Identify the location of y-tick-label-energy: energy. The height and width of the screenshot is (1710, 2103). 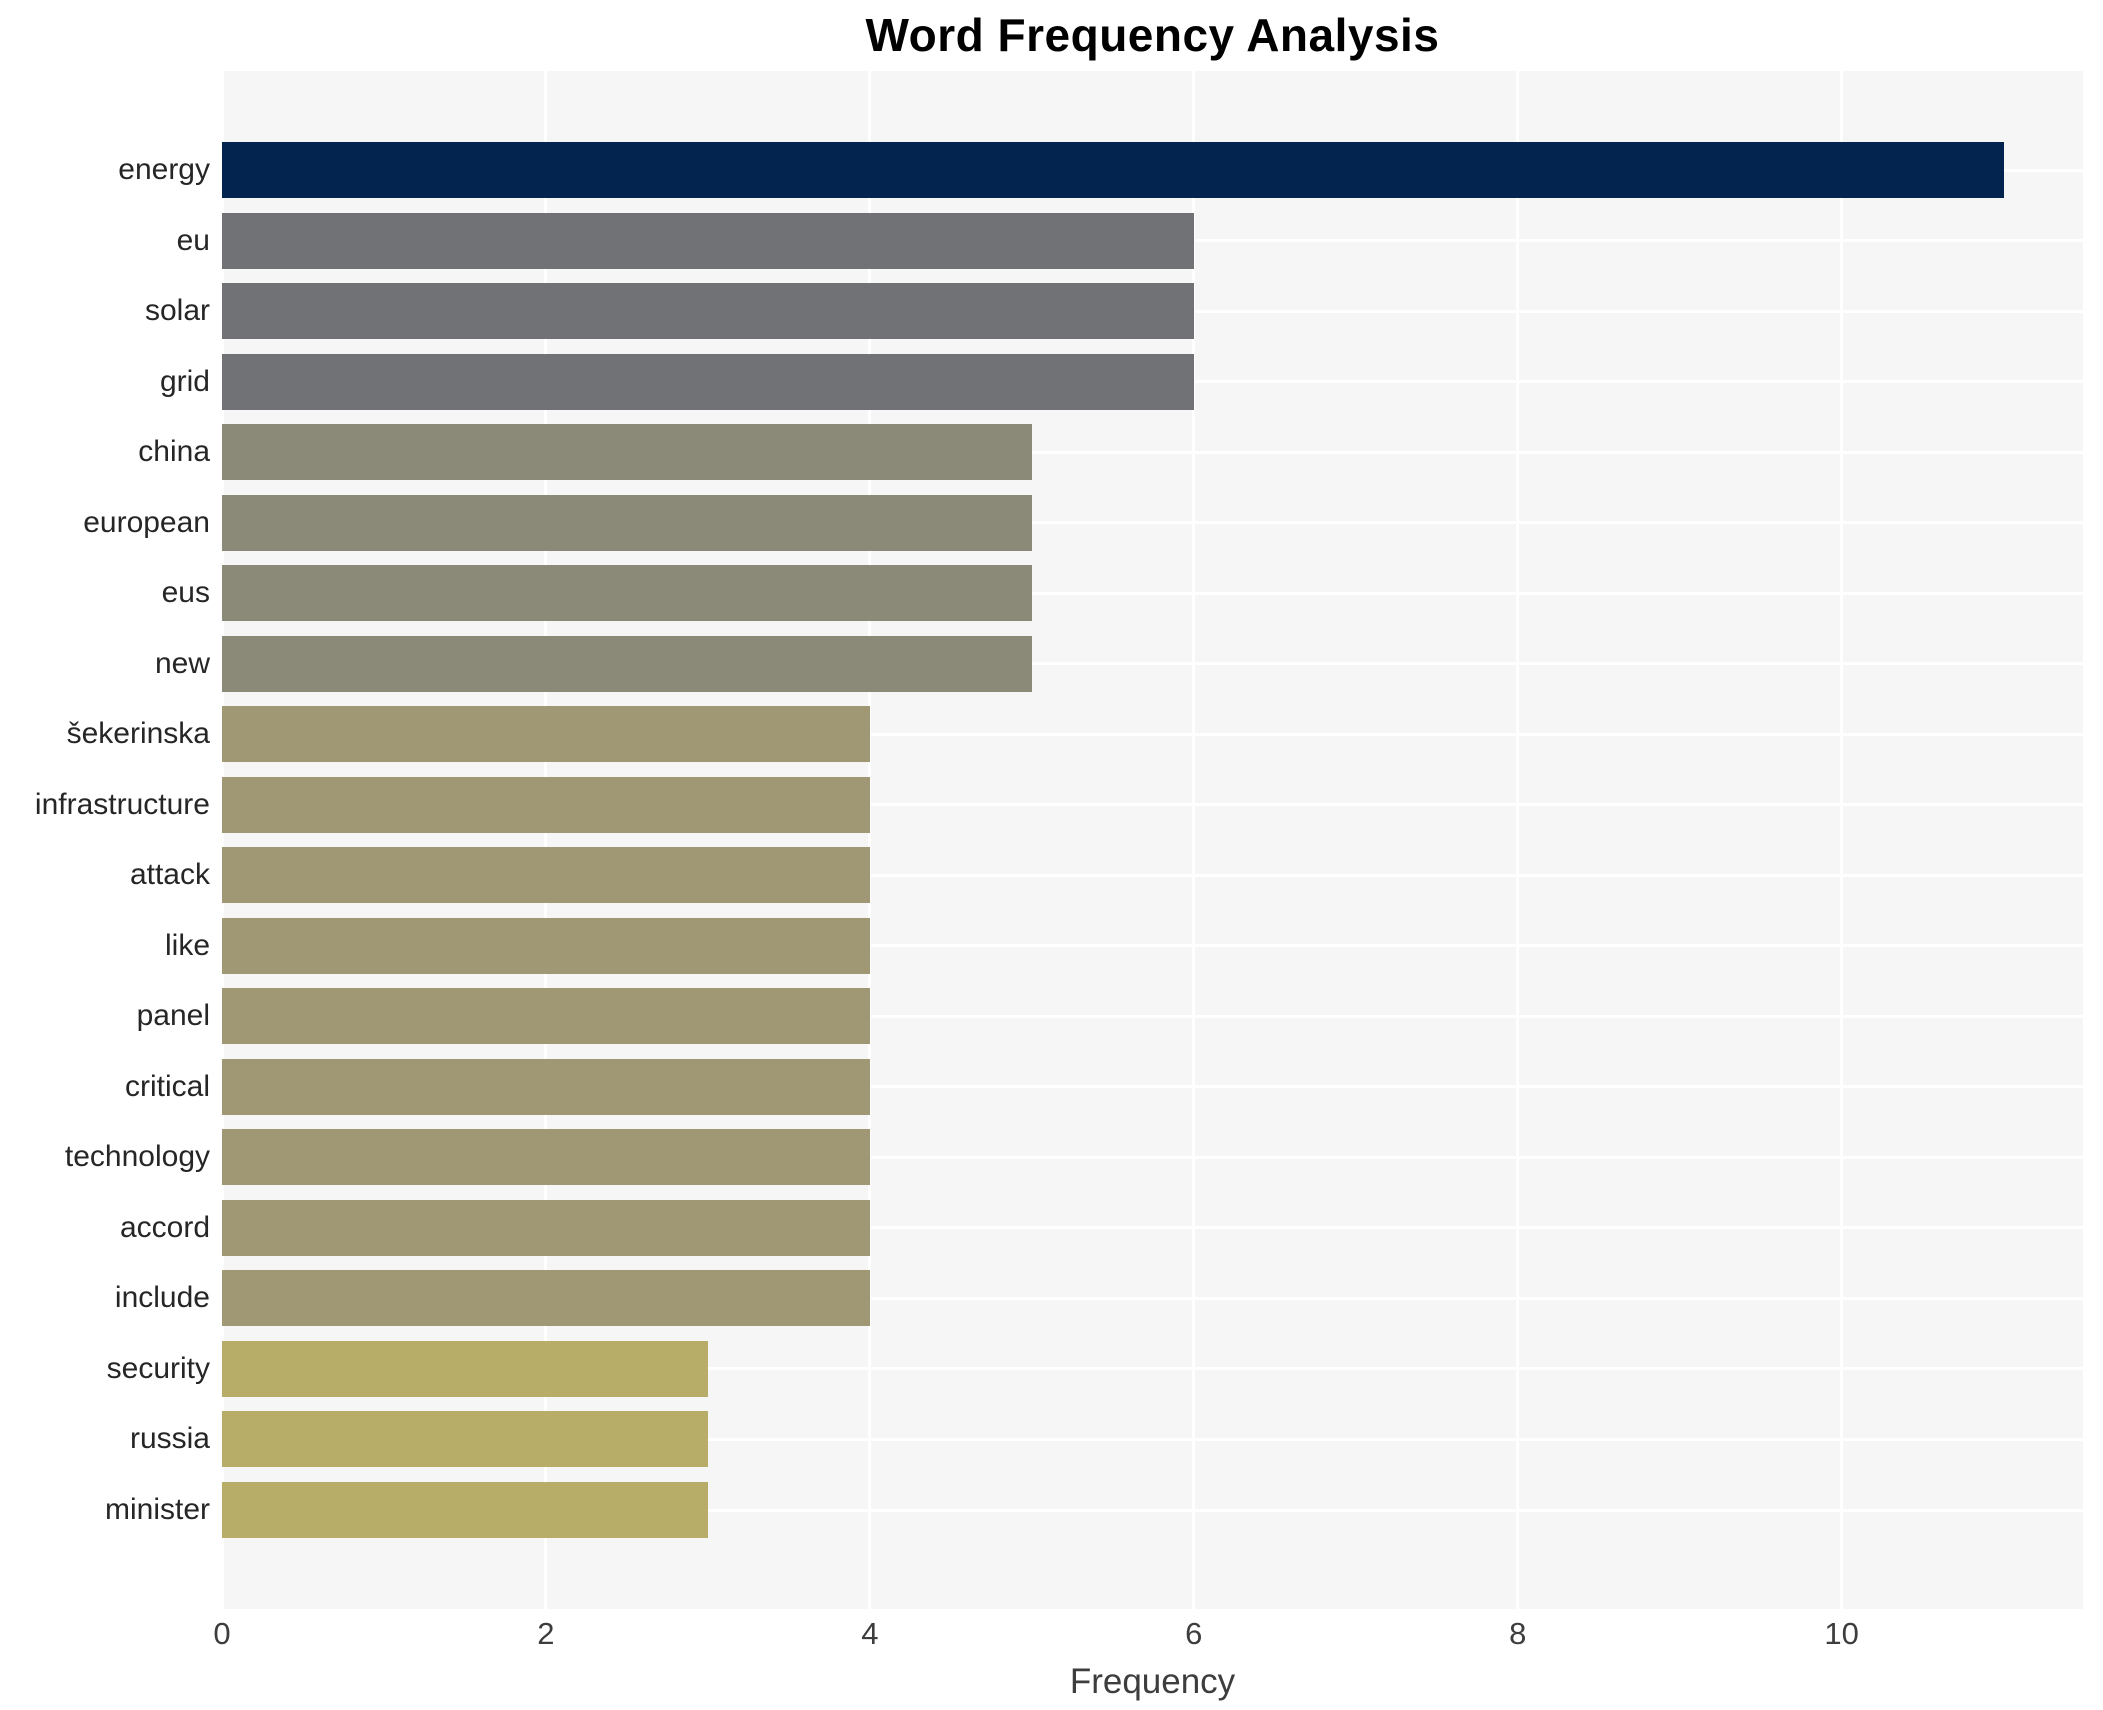
(164, 169).